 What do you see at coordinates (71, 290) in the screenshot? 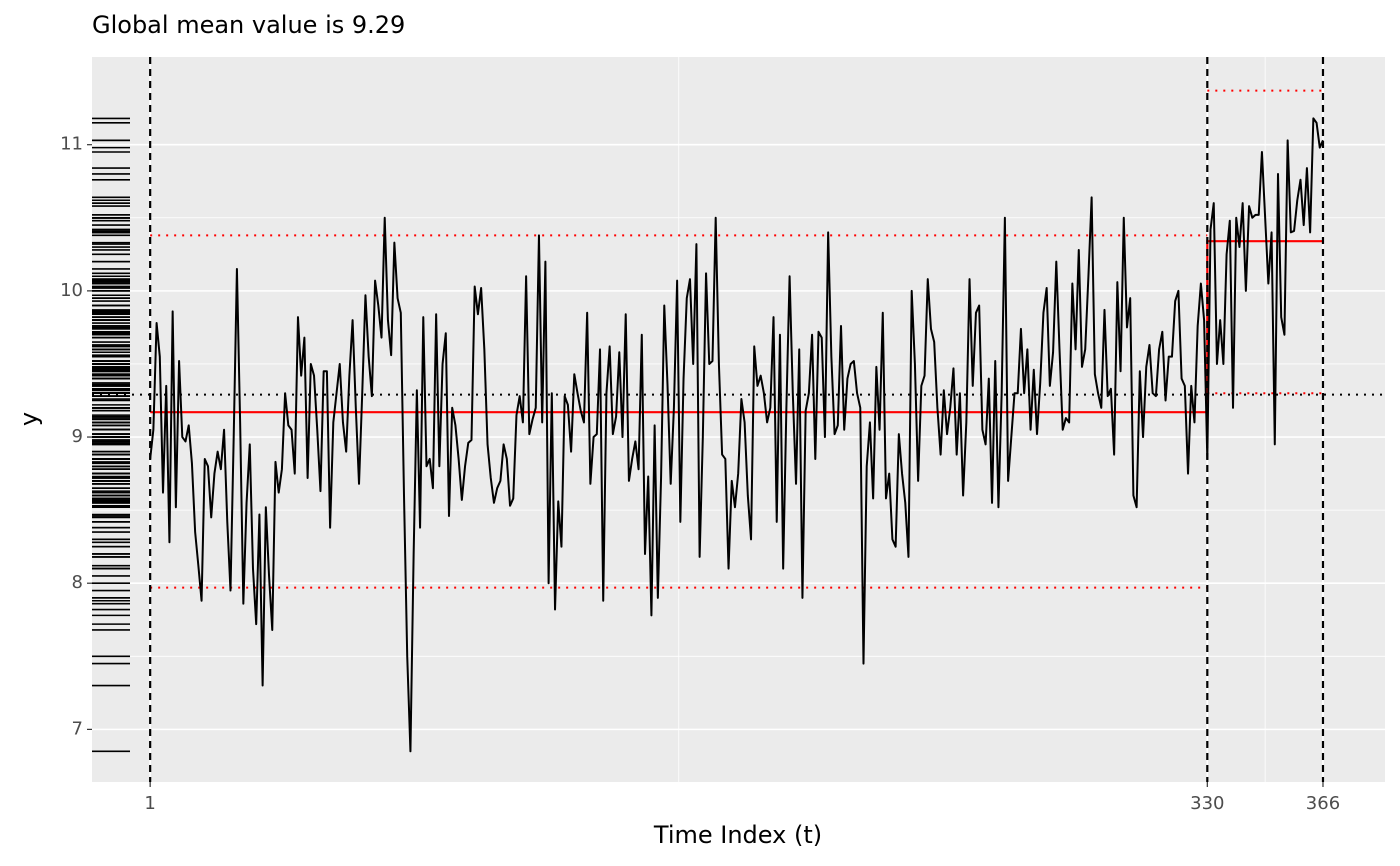
I see `y-tick-label: 10` at bounding box center [71, 290].